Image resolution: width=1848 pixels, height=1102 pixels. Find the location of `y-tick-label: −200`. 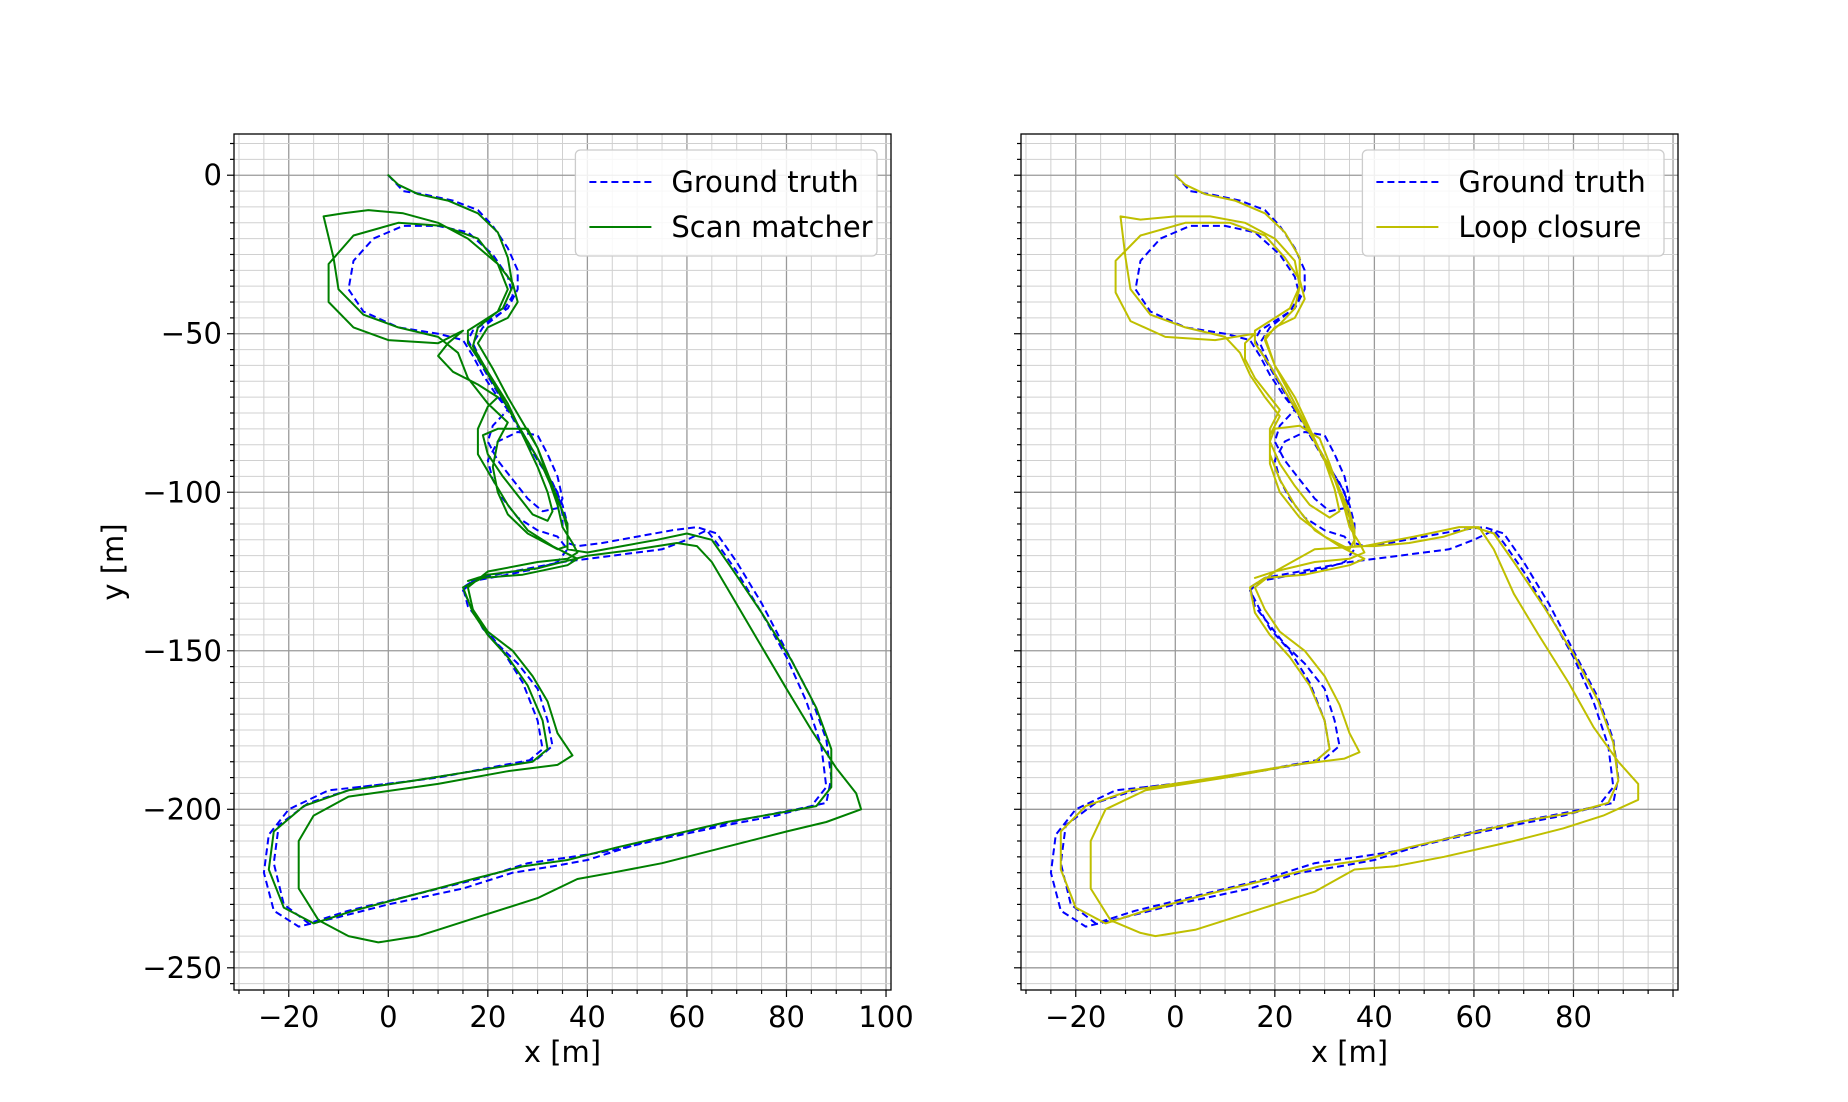

y-tick-label: −200 is located at coordinates (182, 809).